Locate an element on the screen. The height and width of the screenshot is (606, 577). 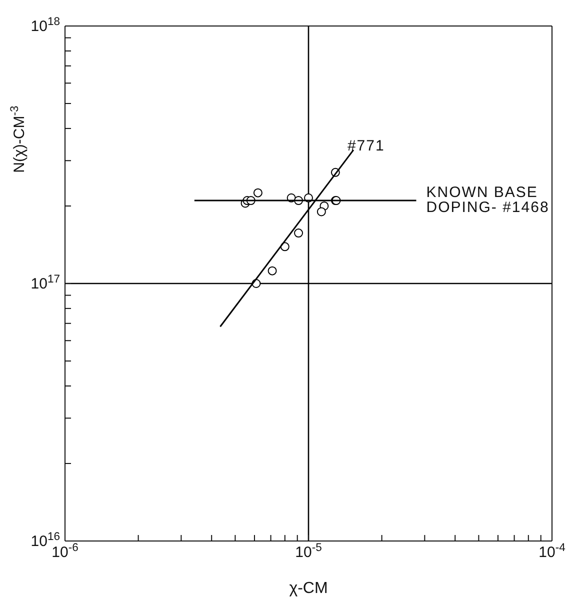
y-tick-label: 10$^{18}$ is located at coordinates (45, 25).